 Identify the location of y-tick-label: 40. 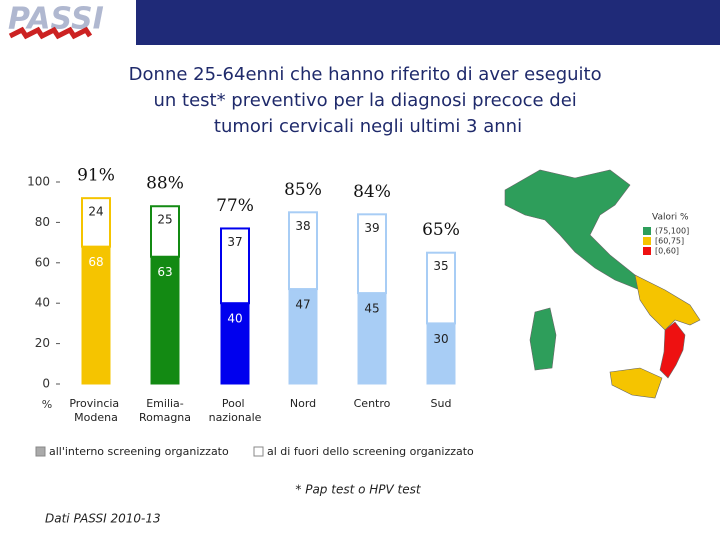
(42, 303).